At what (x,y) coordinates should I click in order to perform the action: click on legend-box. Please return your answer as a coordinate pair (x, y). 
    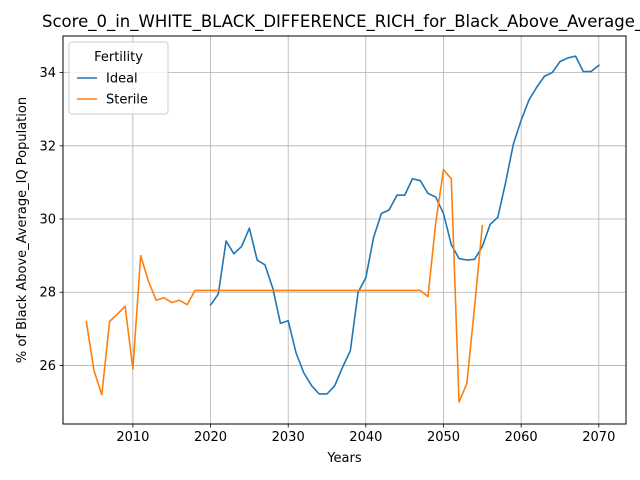
    Looking at the image, I should click on (118, 78).